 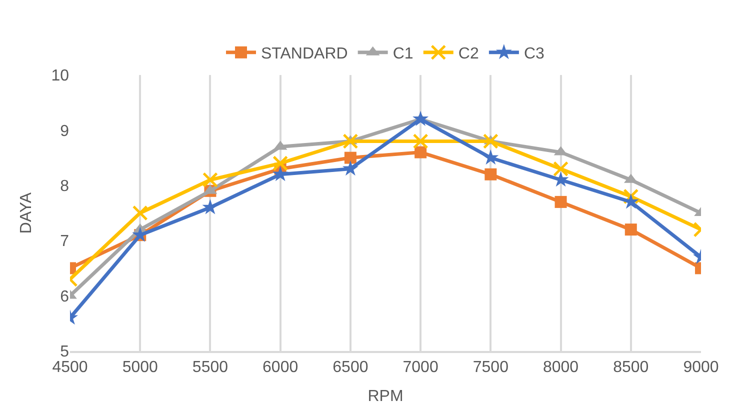 I want to click on legend-label: STANDARD, so click(x=304, y=54).